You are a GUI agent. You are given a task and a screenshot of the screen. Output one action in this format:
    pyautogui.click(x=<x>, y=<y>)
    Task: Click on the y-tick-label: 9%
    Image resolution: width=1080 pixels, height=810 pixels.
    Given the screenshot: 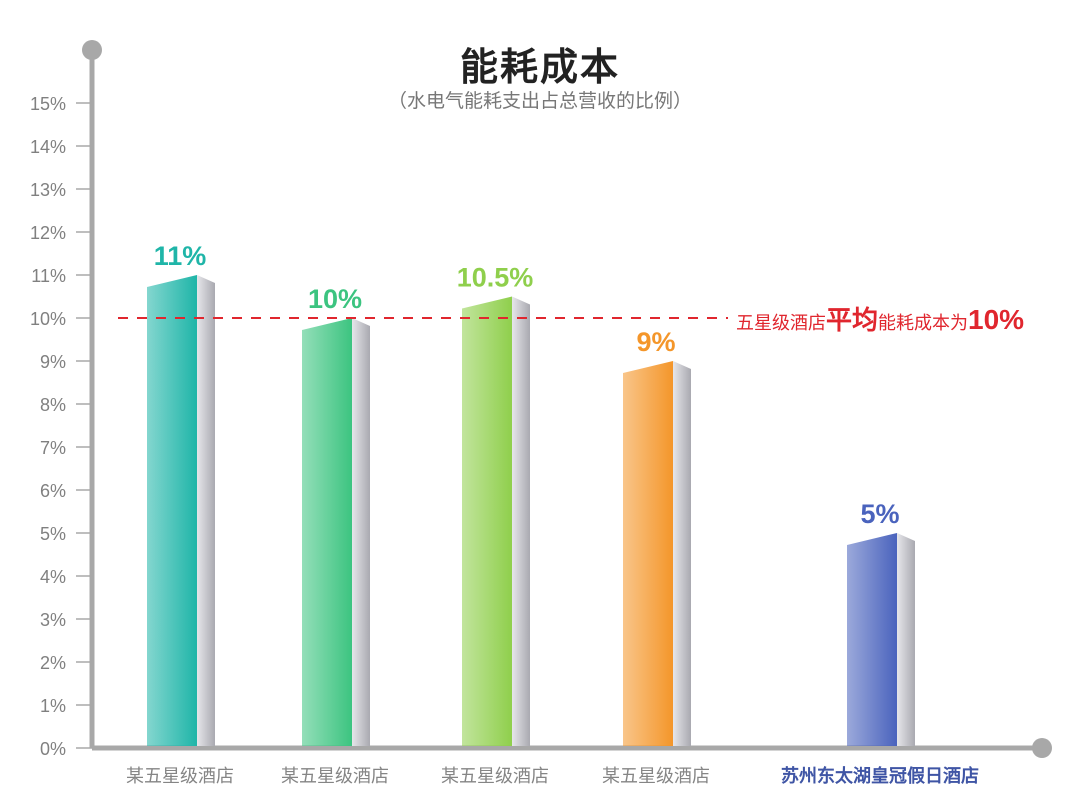 What is the action you would take?
    pyautogui.click(x=53, y=362)
    